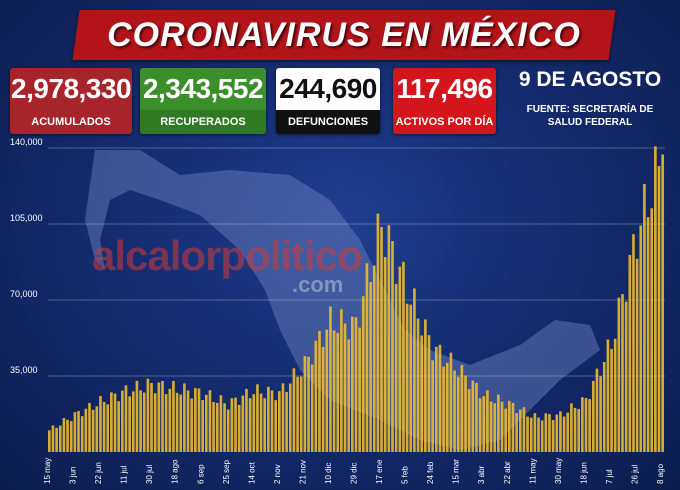 The width and height of the screenshot is (680, 490). Describe the element at coordinates (590, 116) in the screenshot. I see `source-note: FUENTE: SECRETARÍA DE SALUD FEDERAL` at that location.